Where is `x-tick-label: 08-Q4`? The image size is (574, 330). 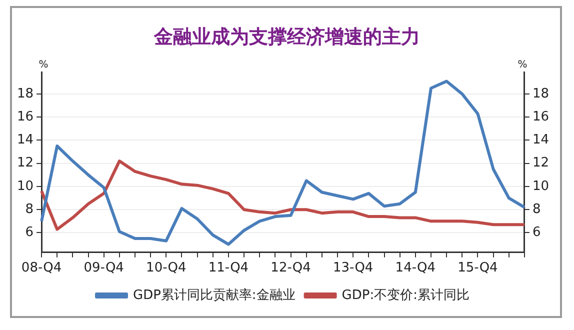 x-tick-label: 08-Q4 is located at coordinates (41, 268).